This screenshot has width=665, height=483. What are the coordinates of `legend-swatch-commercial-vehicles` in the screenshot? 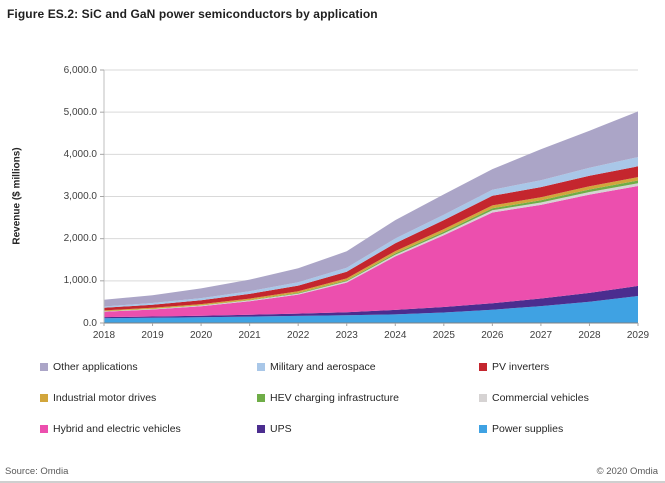 It's located at (483, 398).